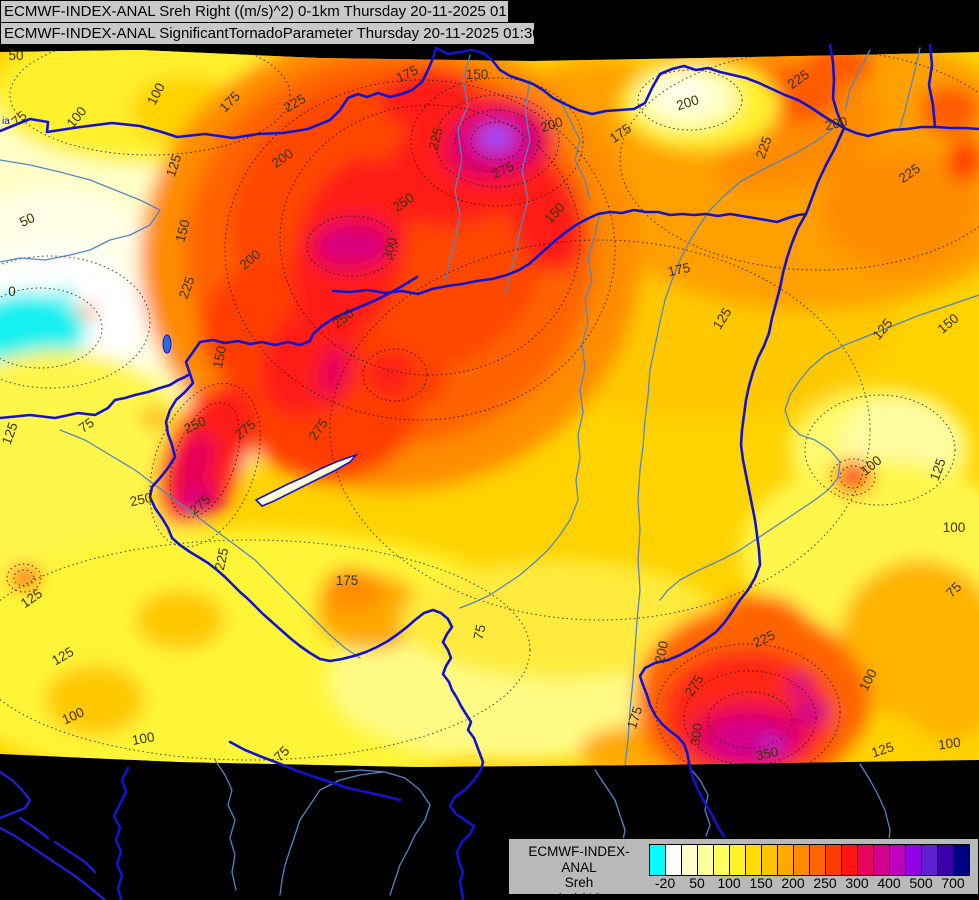 This screenshot has width=979, height=900. I want to click on legend-tick: 150, so click(761, 883).